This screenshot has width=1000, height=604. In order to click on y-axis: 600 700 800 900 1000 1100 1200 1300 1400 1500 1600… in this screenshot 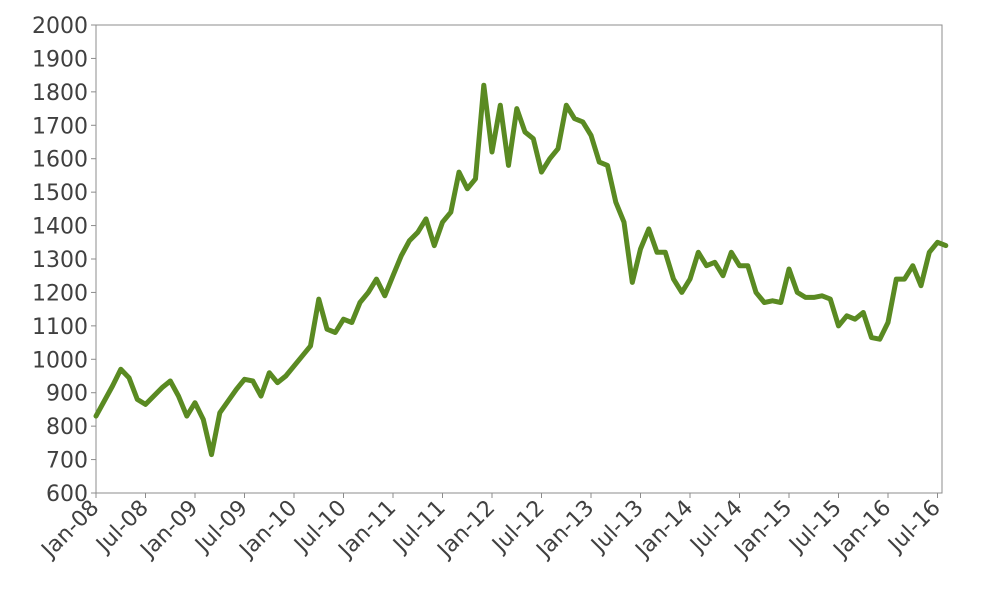, I will do `click(64, 260)`.